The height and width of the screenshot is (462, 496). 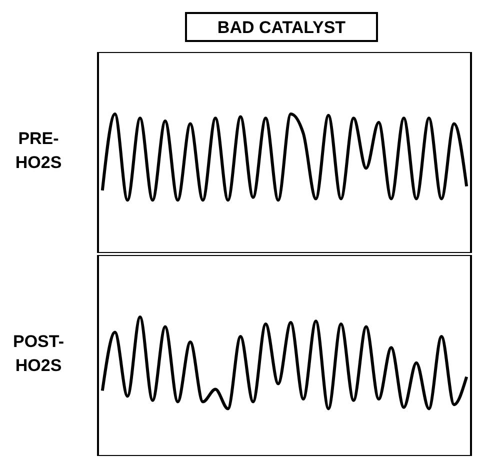 What do you see at coordinates (38, 353) in the screenshot?
I see `y-axis-title: POST- HO2S` at bounding box center [38, 353].